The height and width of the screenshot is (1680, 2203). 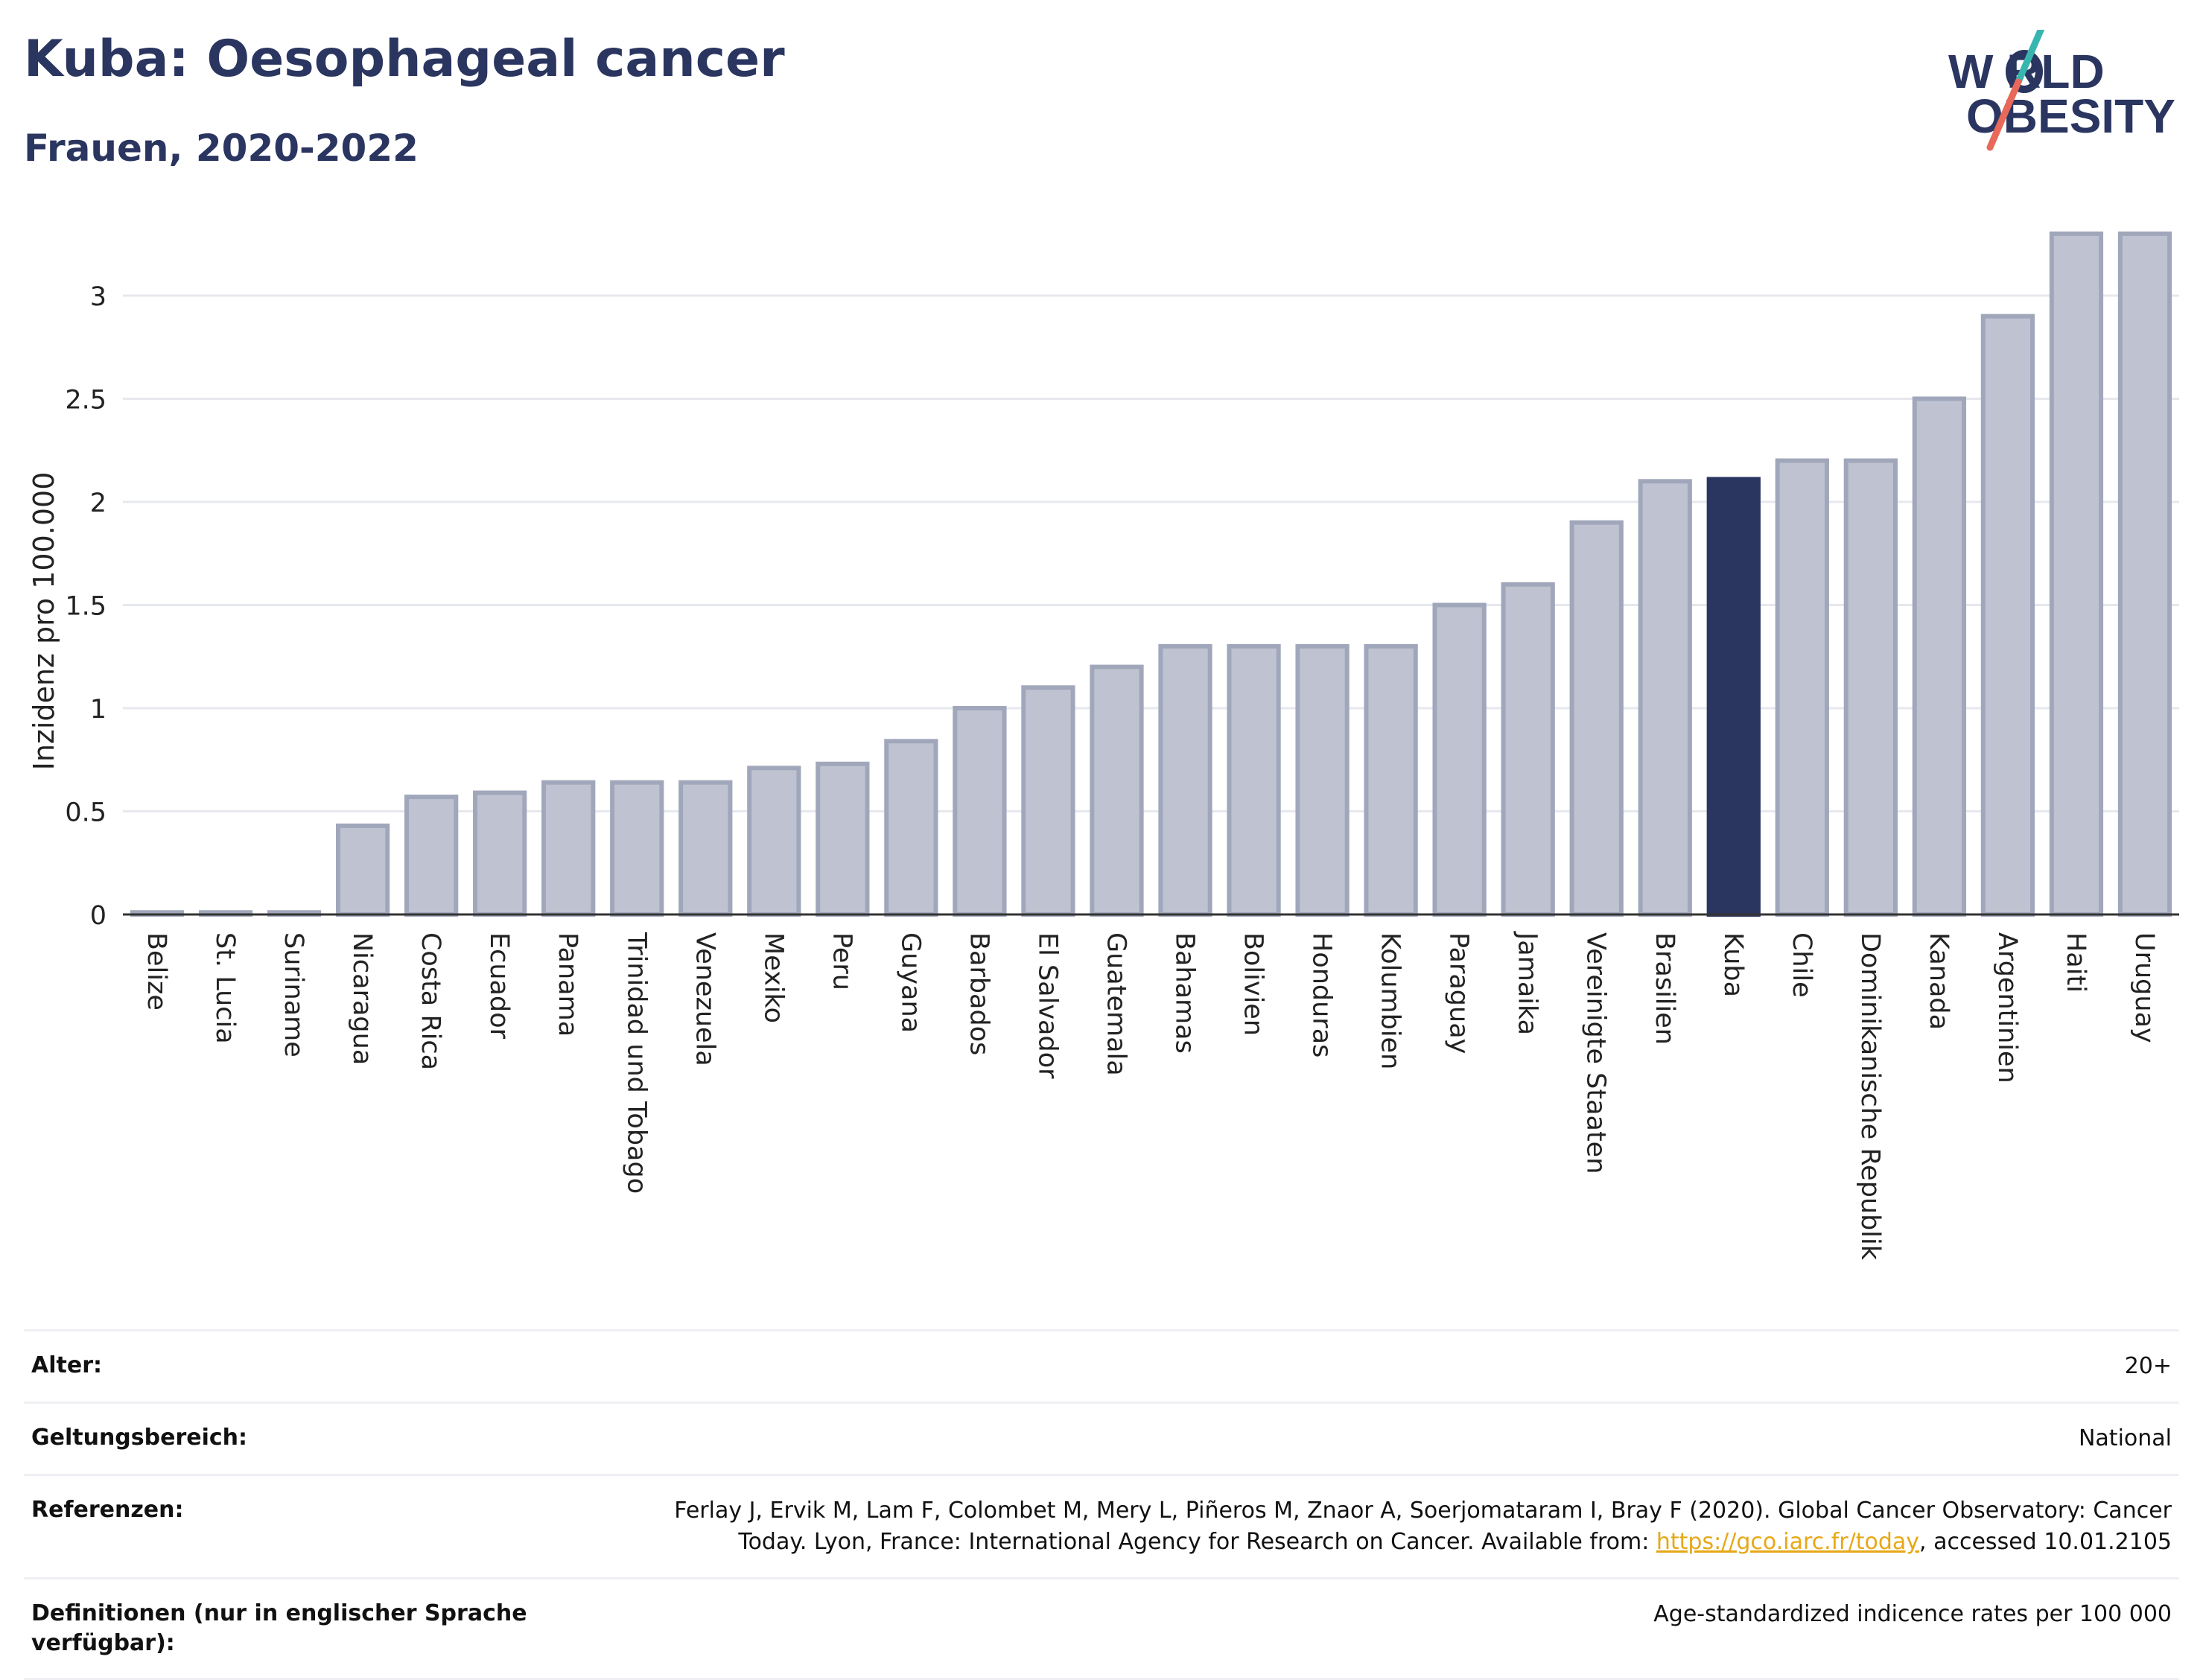 What do you see at coordinates (1254, 780) in the screenshot?
I see `bar-bolivien` at bounding box center [1254, 780].